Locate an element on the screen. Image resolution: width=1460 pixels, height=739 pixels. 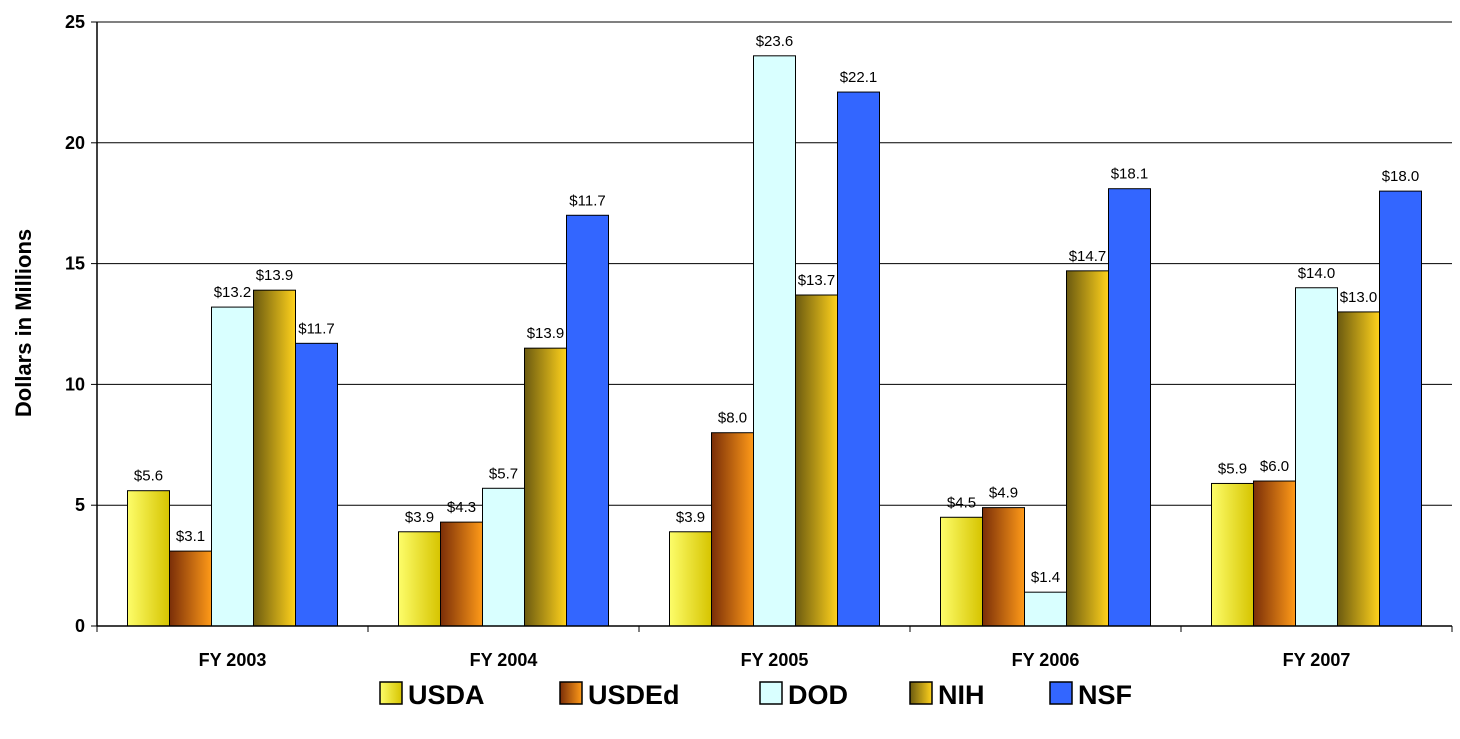
x-category-label: FY 2005 is located at coordinates (775, 660).